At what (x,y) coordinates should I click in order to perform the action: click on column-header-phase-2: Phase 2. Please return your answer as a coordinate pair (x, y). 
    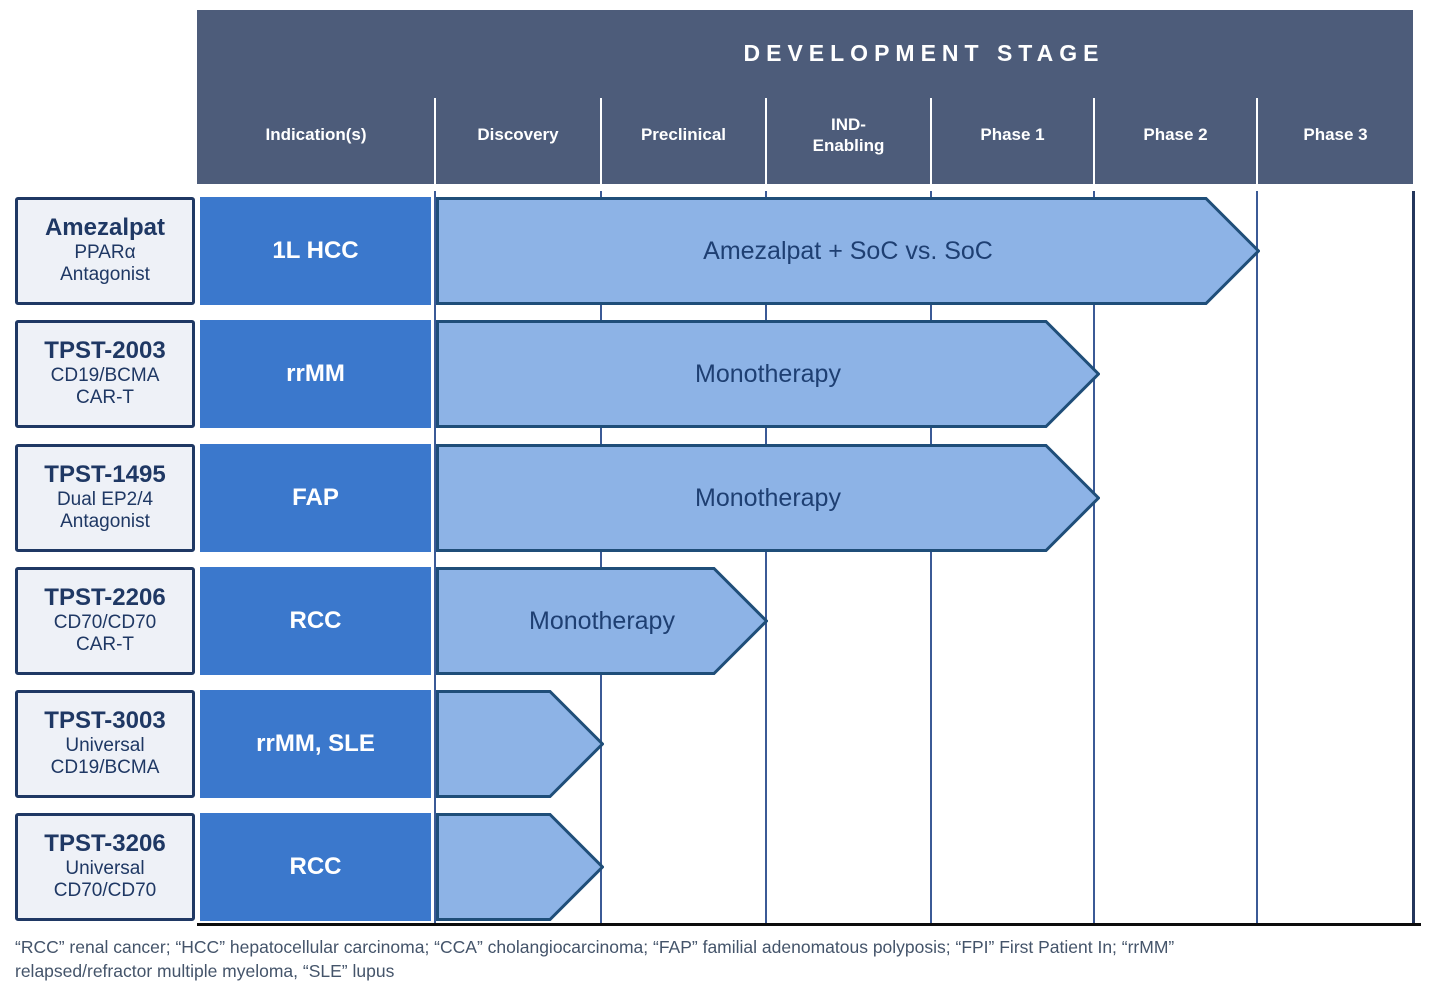
    Looking at the image, I should click on (1175, 135).